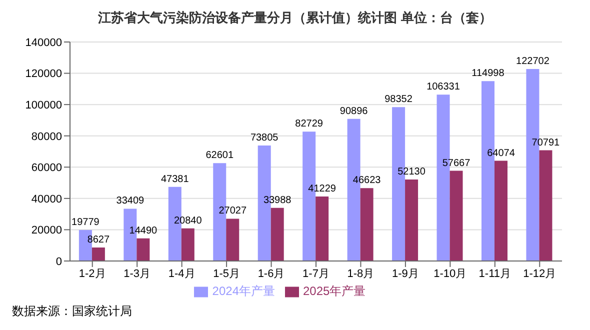  I want to click on y-tick-label: 120000, so click(43, 74).